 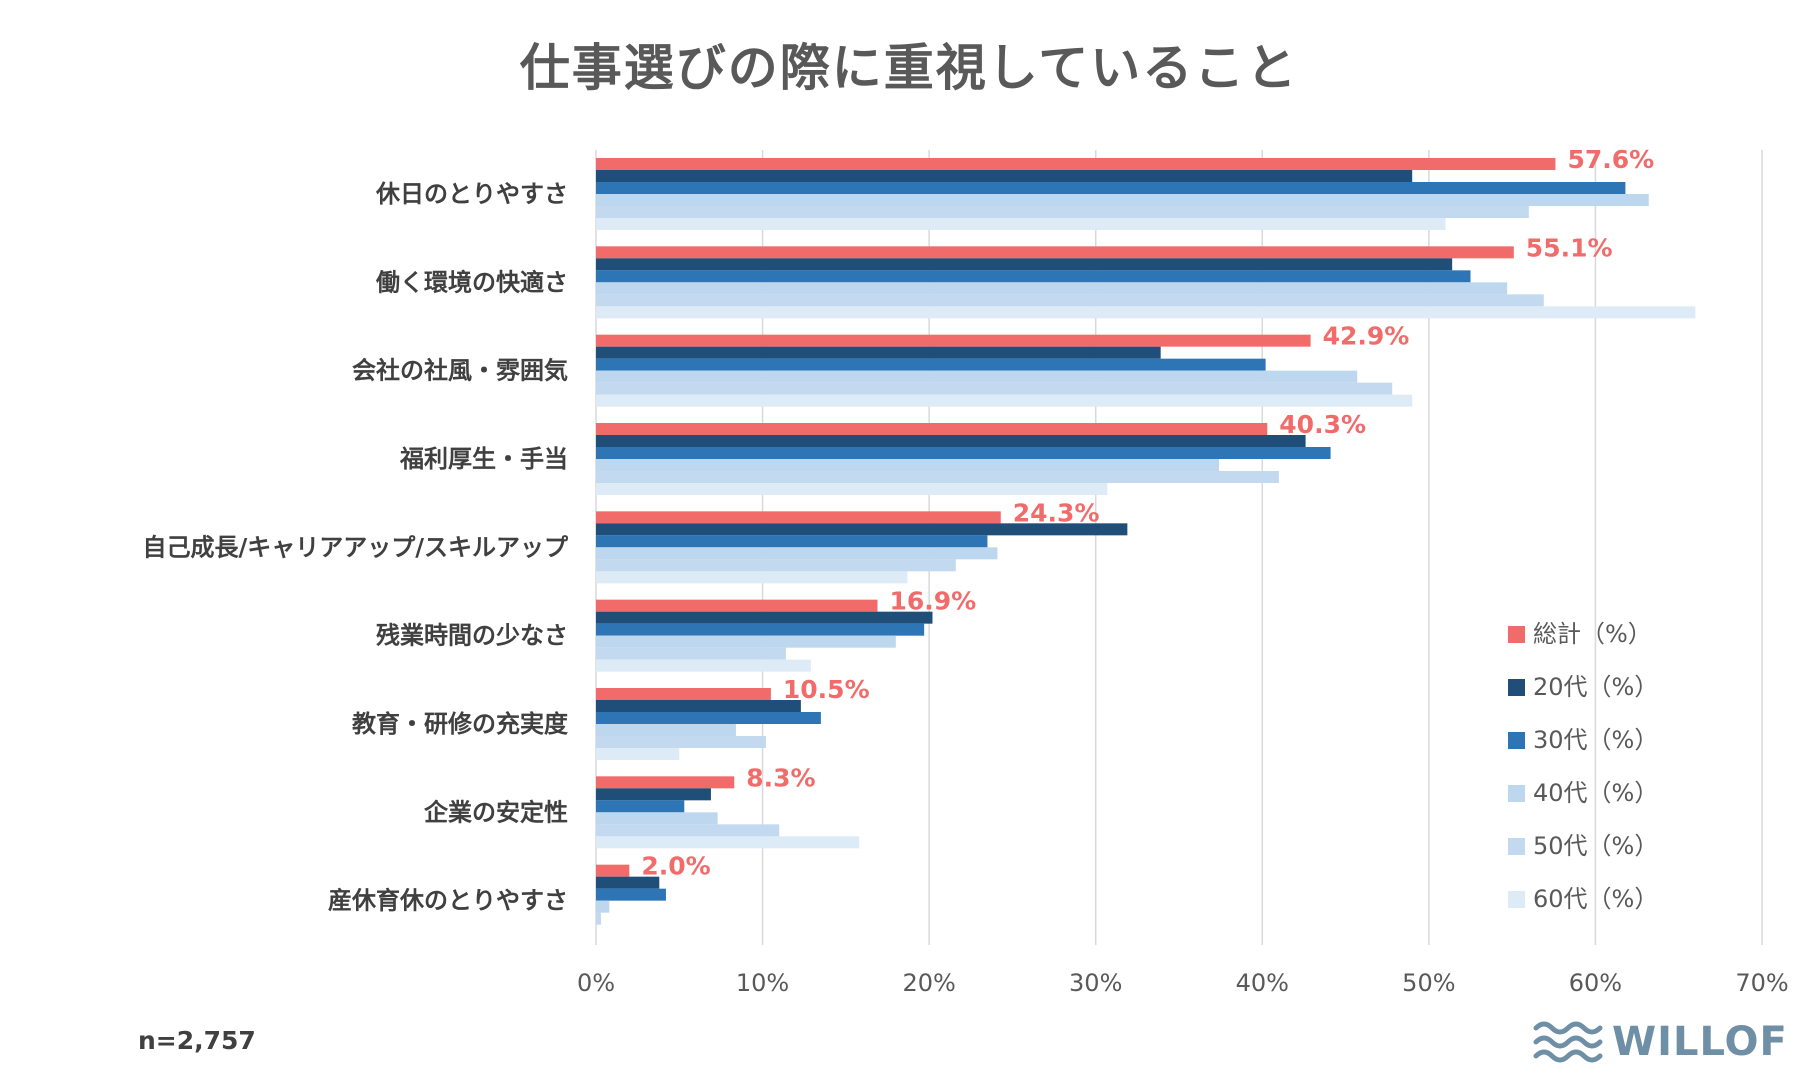 I want to click on data-label: 16.9%, so click(x=933, y=601).